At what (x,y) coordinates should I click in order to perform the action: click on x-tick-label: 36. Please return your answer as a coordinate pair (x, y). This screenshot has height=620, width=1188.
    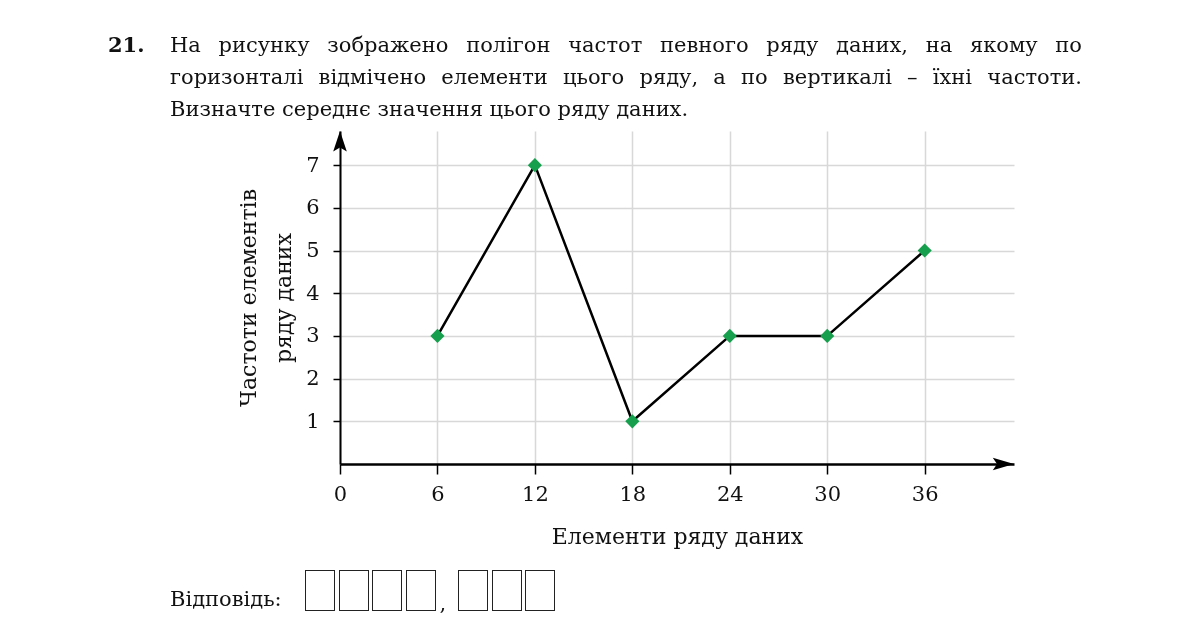
    Looking at the image, I should click on (925, 493).